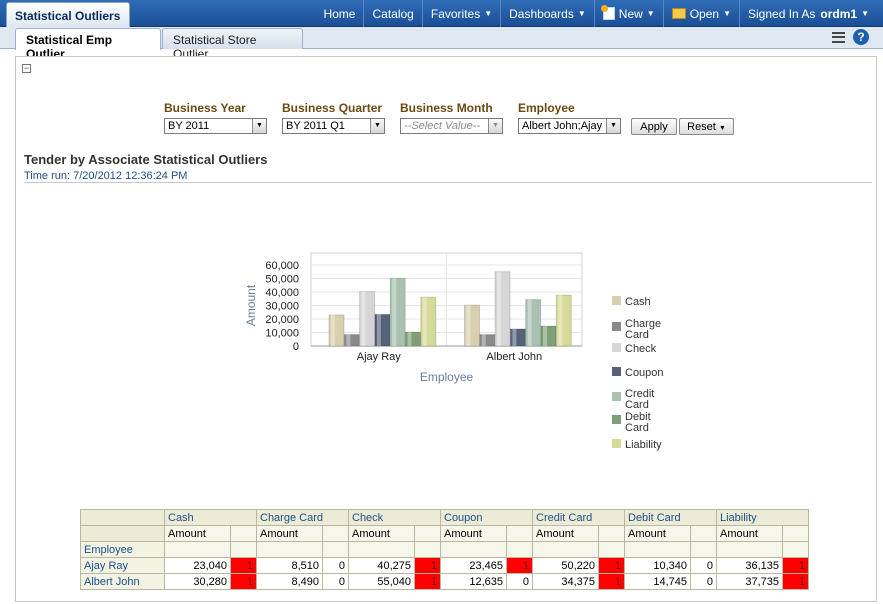 The width and height of the screenshot is (883, 604). I want to click on nav-favorites: Favorites ▼, so click(460, 13).